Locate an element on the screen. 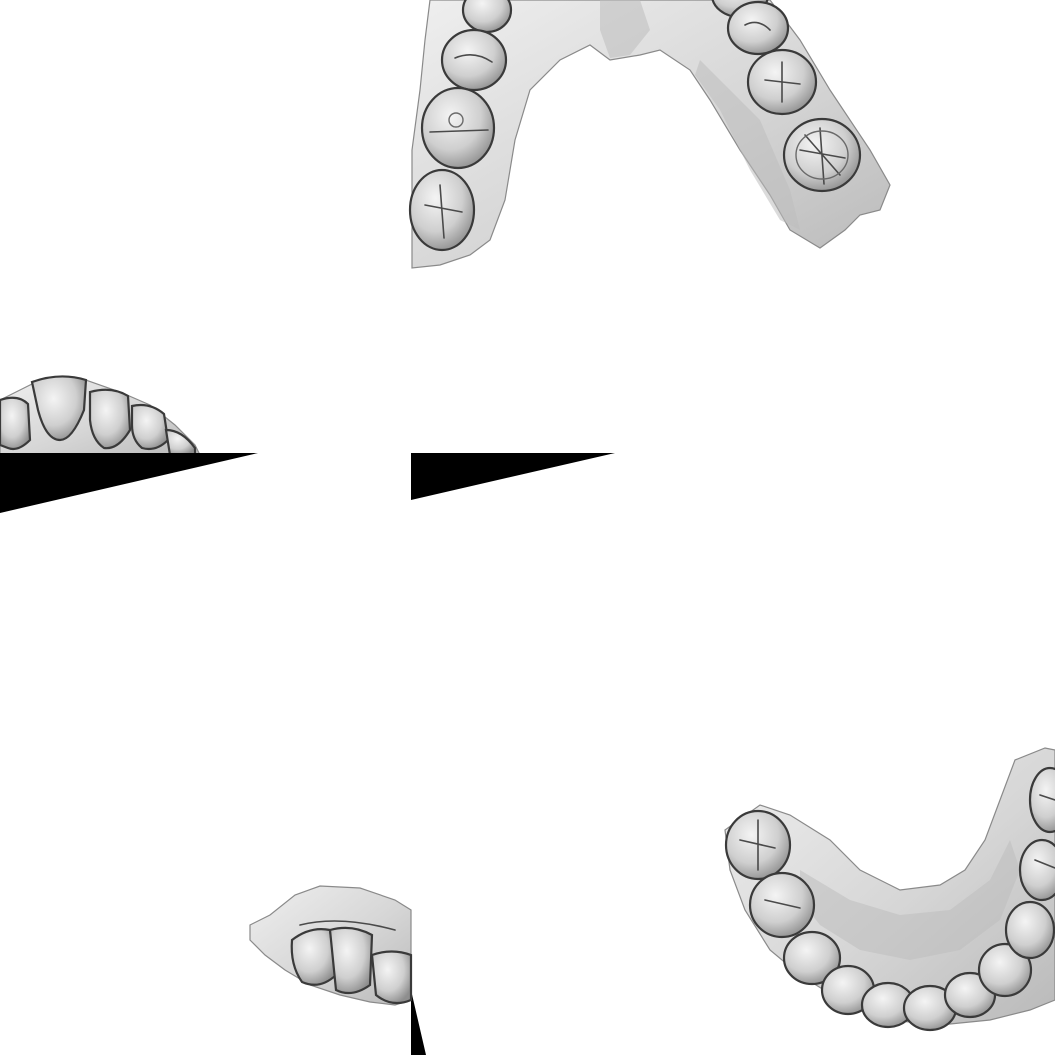 The width and height of the screenshot is (1055, 1055). upper-left-teeth is located at coordinates (460, 126).